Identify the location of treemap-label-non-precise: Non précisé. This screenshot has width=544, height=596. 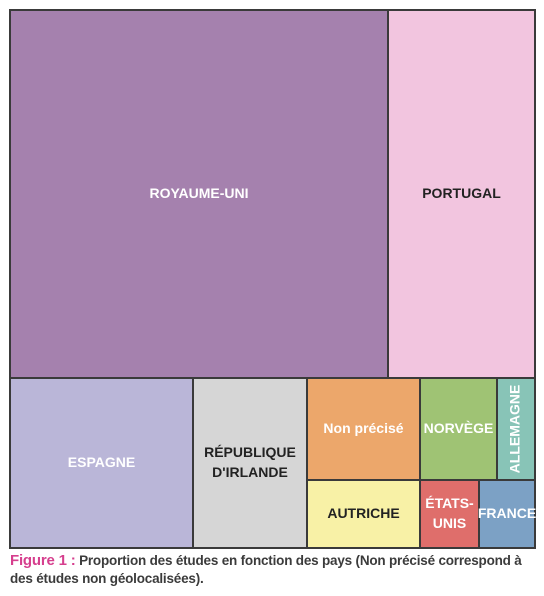
(363, 428).